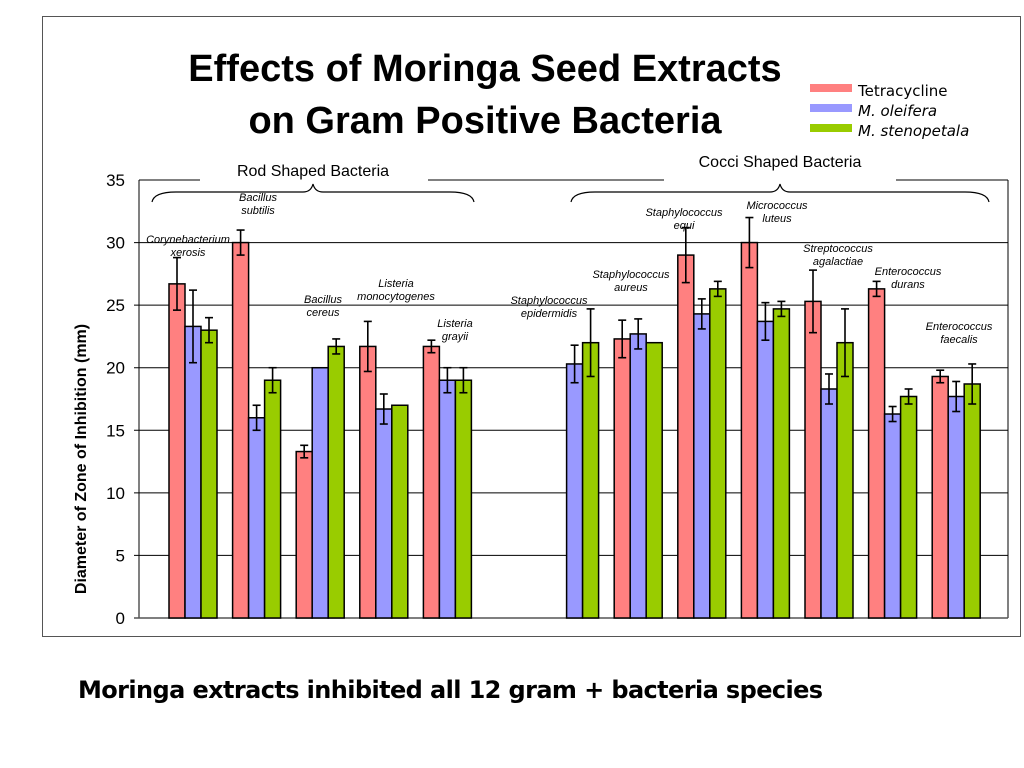 This screenshot has height=768, width=1024. I want to click on category-label: Corynebacterium xerosis, so click(188, 246).